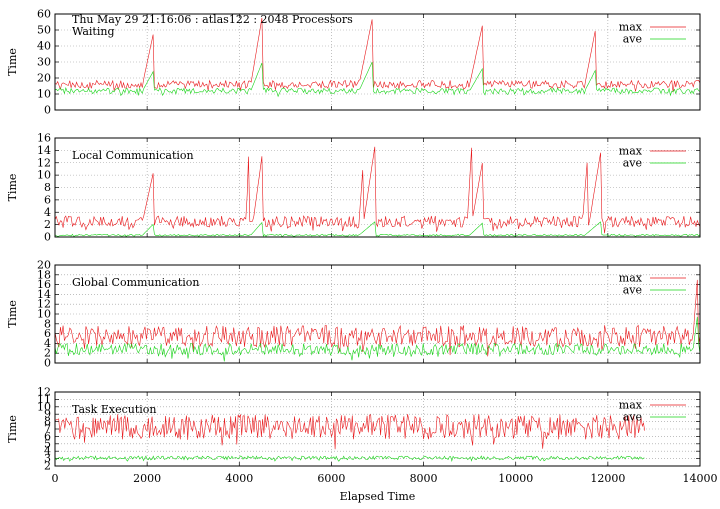 This screenshot has width=720, height=509. What do you see at coordinates (515, 478) in the screenshot?
I see `x-tick-label: 10000` at bounding box center [515, 478].